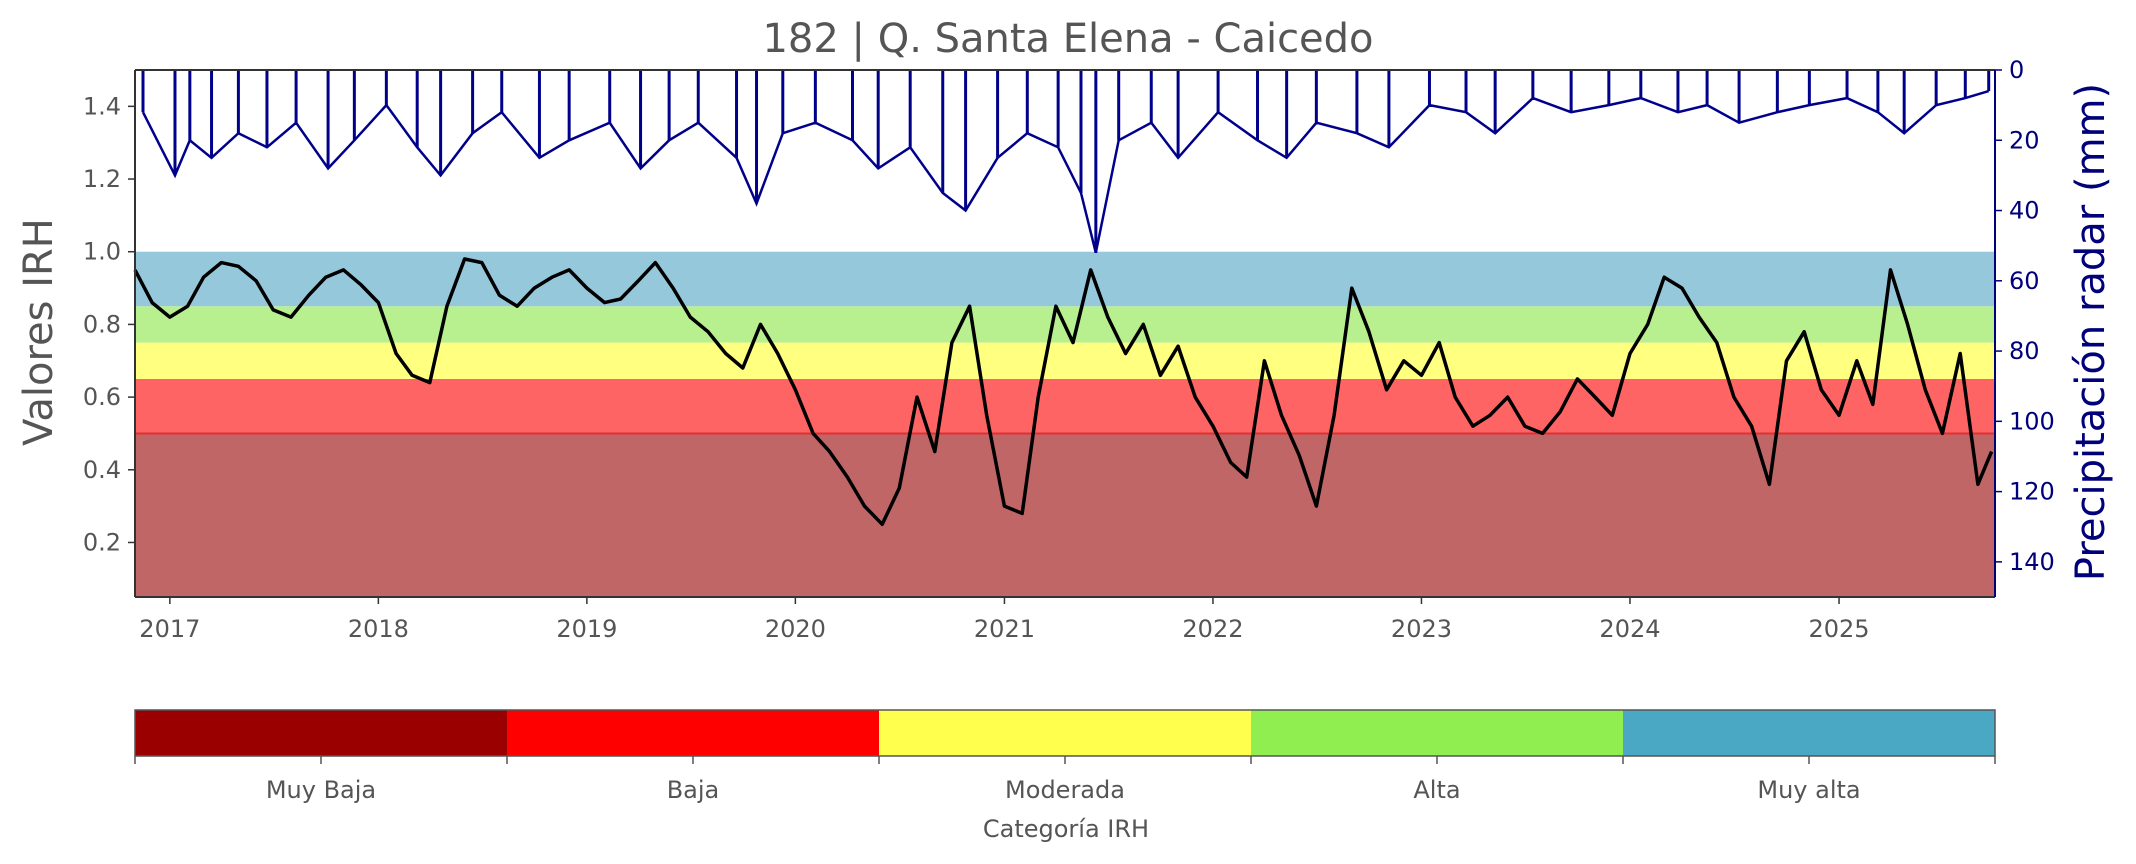 This screenshot has width=2136, height=864. I want to click on colorbar-label-muy-baja: Muy Baja, so click(321, 790).